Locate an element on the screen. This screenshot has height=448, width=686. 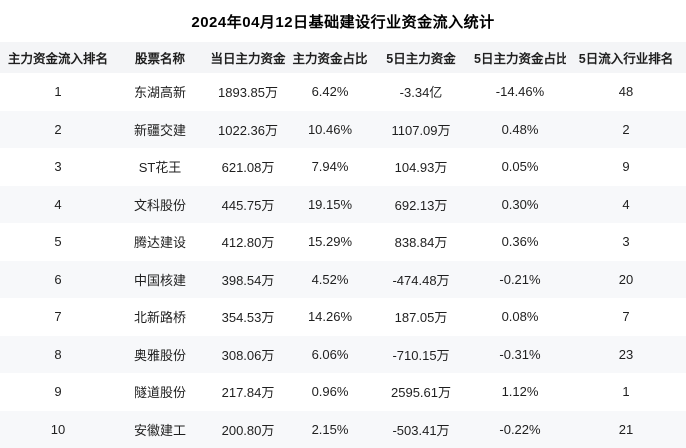
table-row: 2 新疆交建 1022.36万 10.46% 1107.09万 0.48% 2 is located at coordinates (343, 129).